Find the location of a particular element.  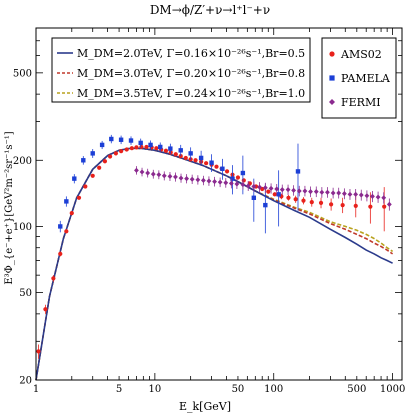

model-legend-box is located at coordinates (181, 70).